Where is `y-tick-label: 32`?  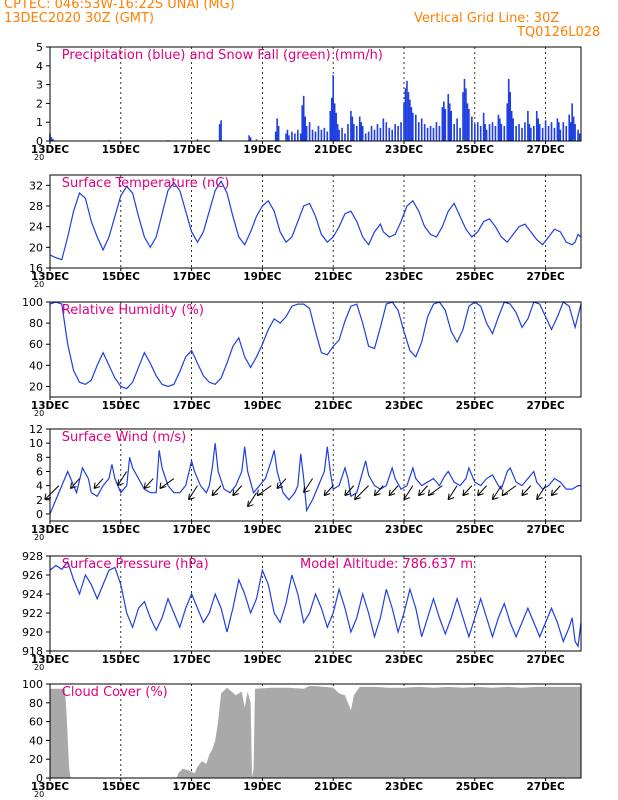
y-tick-label: 32 is located at coordinates (36, 185).